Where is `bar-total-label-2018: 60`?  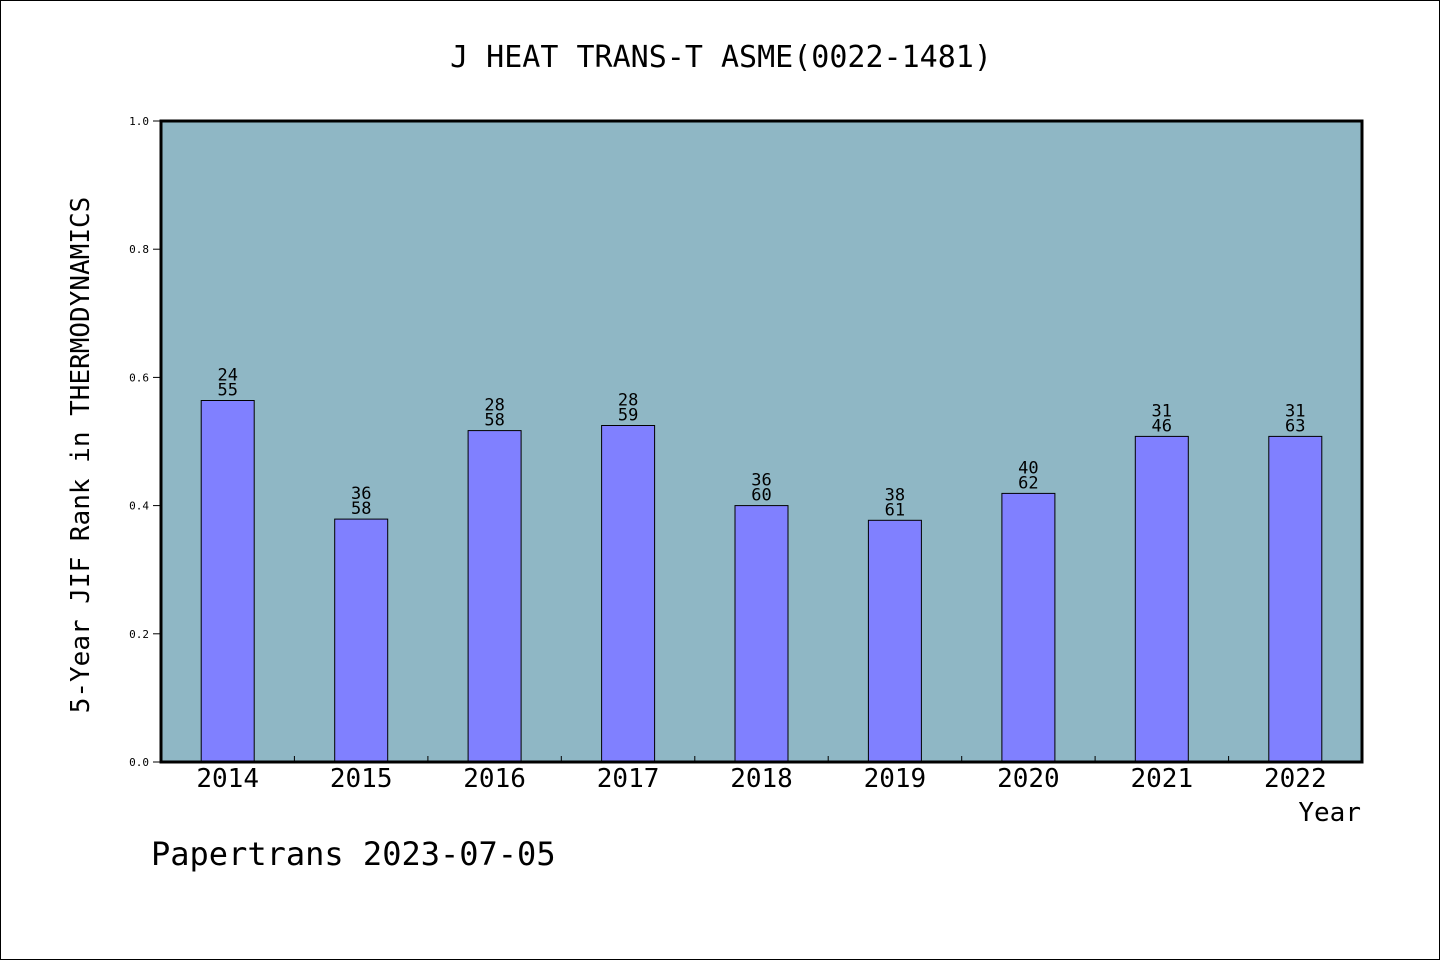 bar-total-label-2018: 60 is located at coordinates (761, 496).